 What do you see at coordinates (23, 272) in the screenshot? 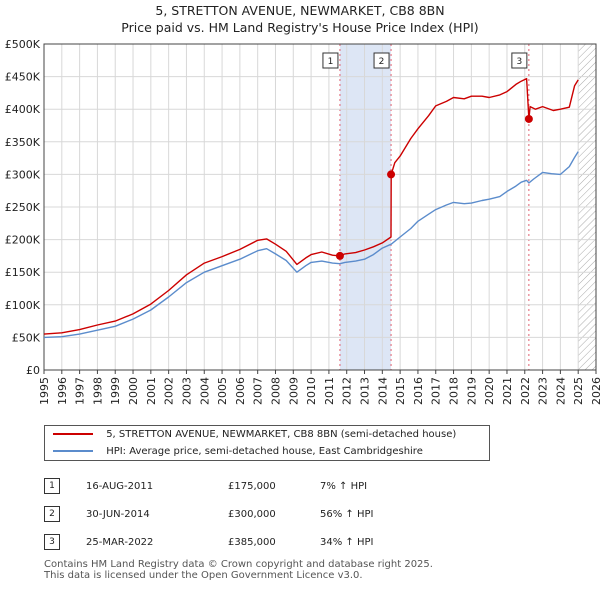
I see `y-tick-label: £150K` at bounding box center [23, 272].